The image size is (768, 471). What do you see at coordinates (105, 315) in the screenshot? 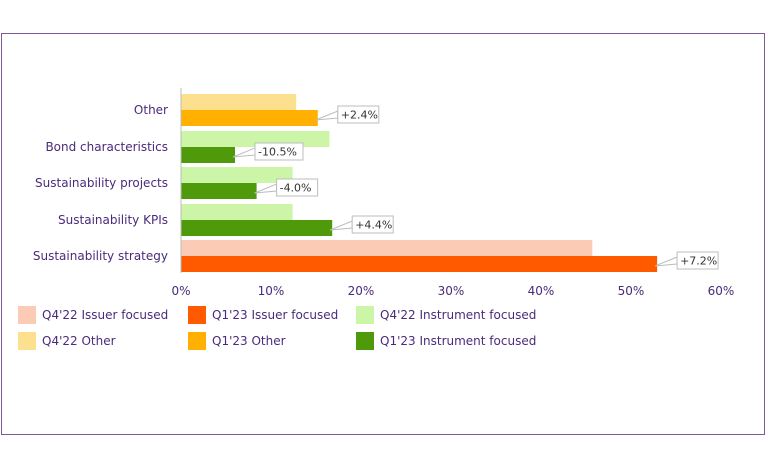
I see `legend-label: Q4'22 Issuer focused` at bounding box center [105, 315].